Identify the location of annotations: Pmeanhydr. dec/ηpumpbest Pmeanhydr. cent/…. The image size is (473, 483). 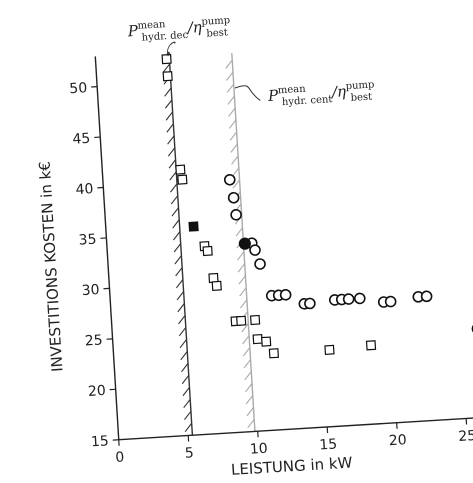
(250, 62).